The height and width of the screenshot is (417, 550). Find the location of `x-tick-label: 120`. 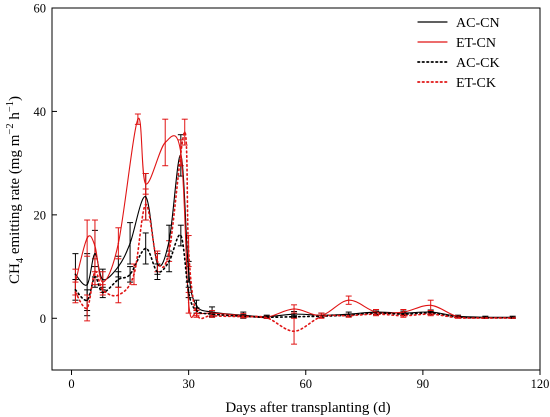

x-tick-label: 120 is located at coordinates (540, 384).